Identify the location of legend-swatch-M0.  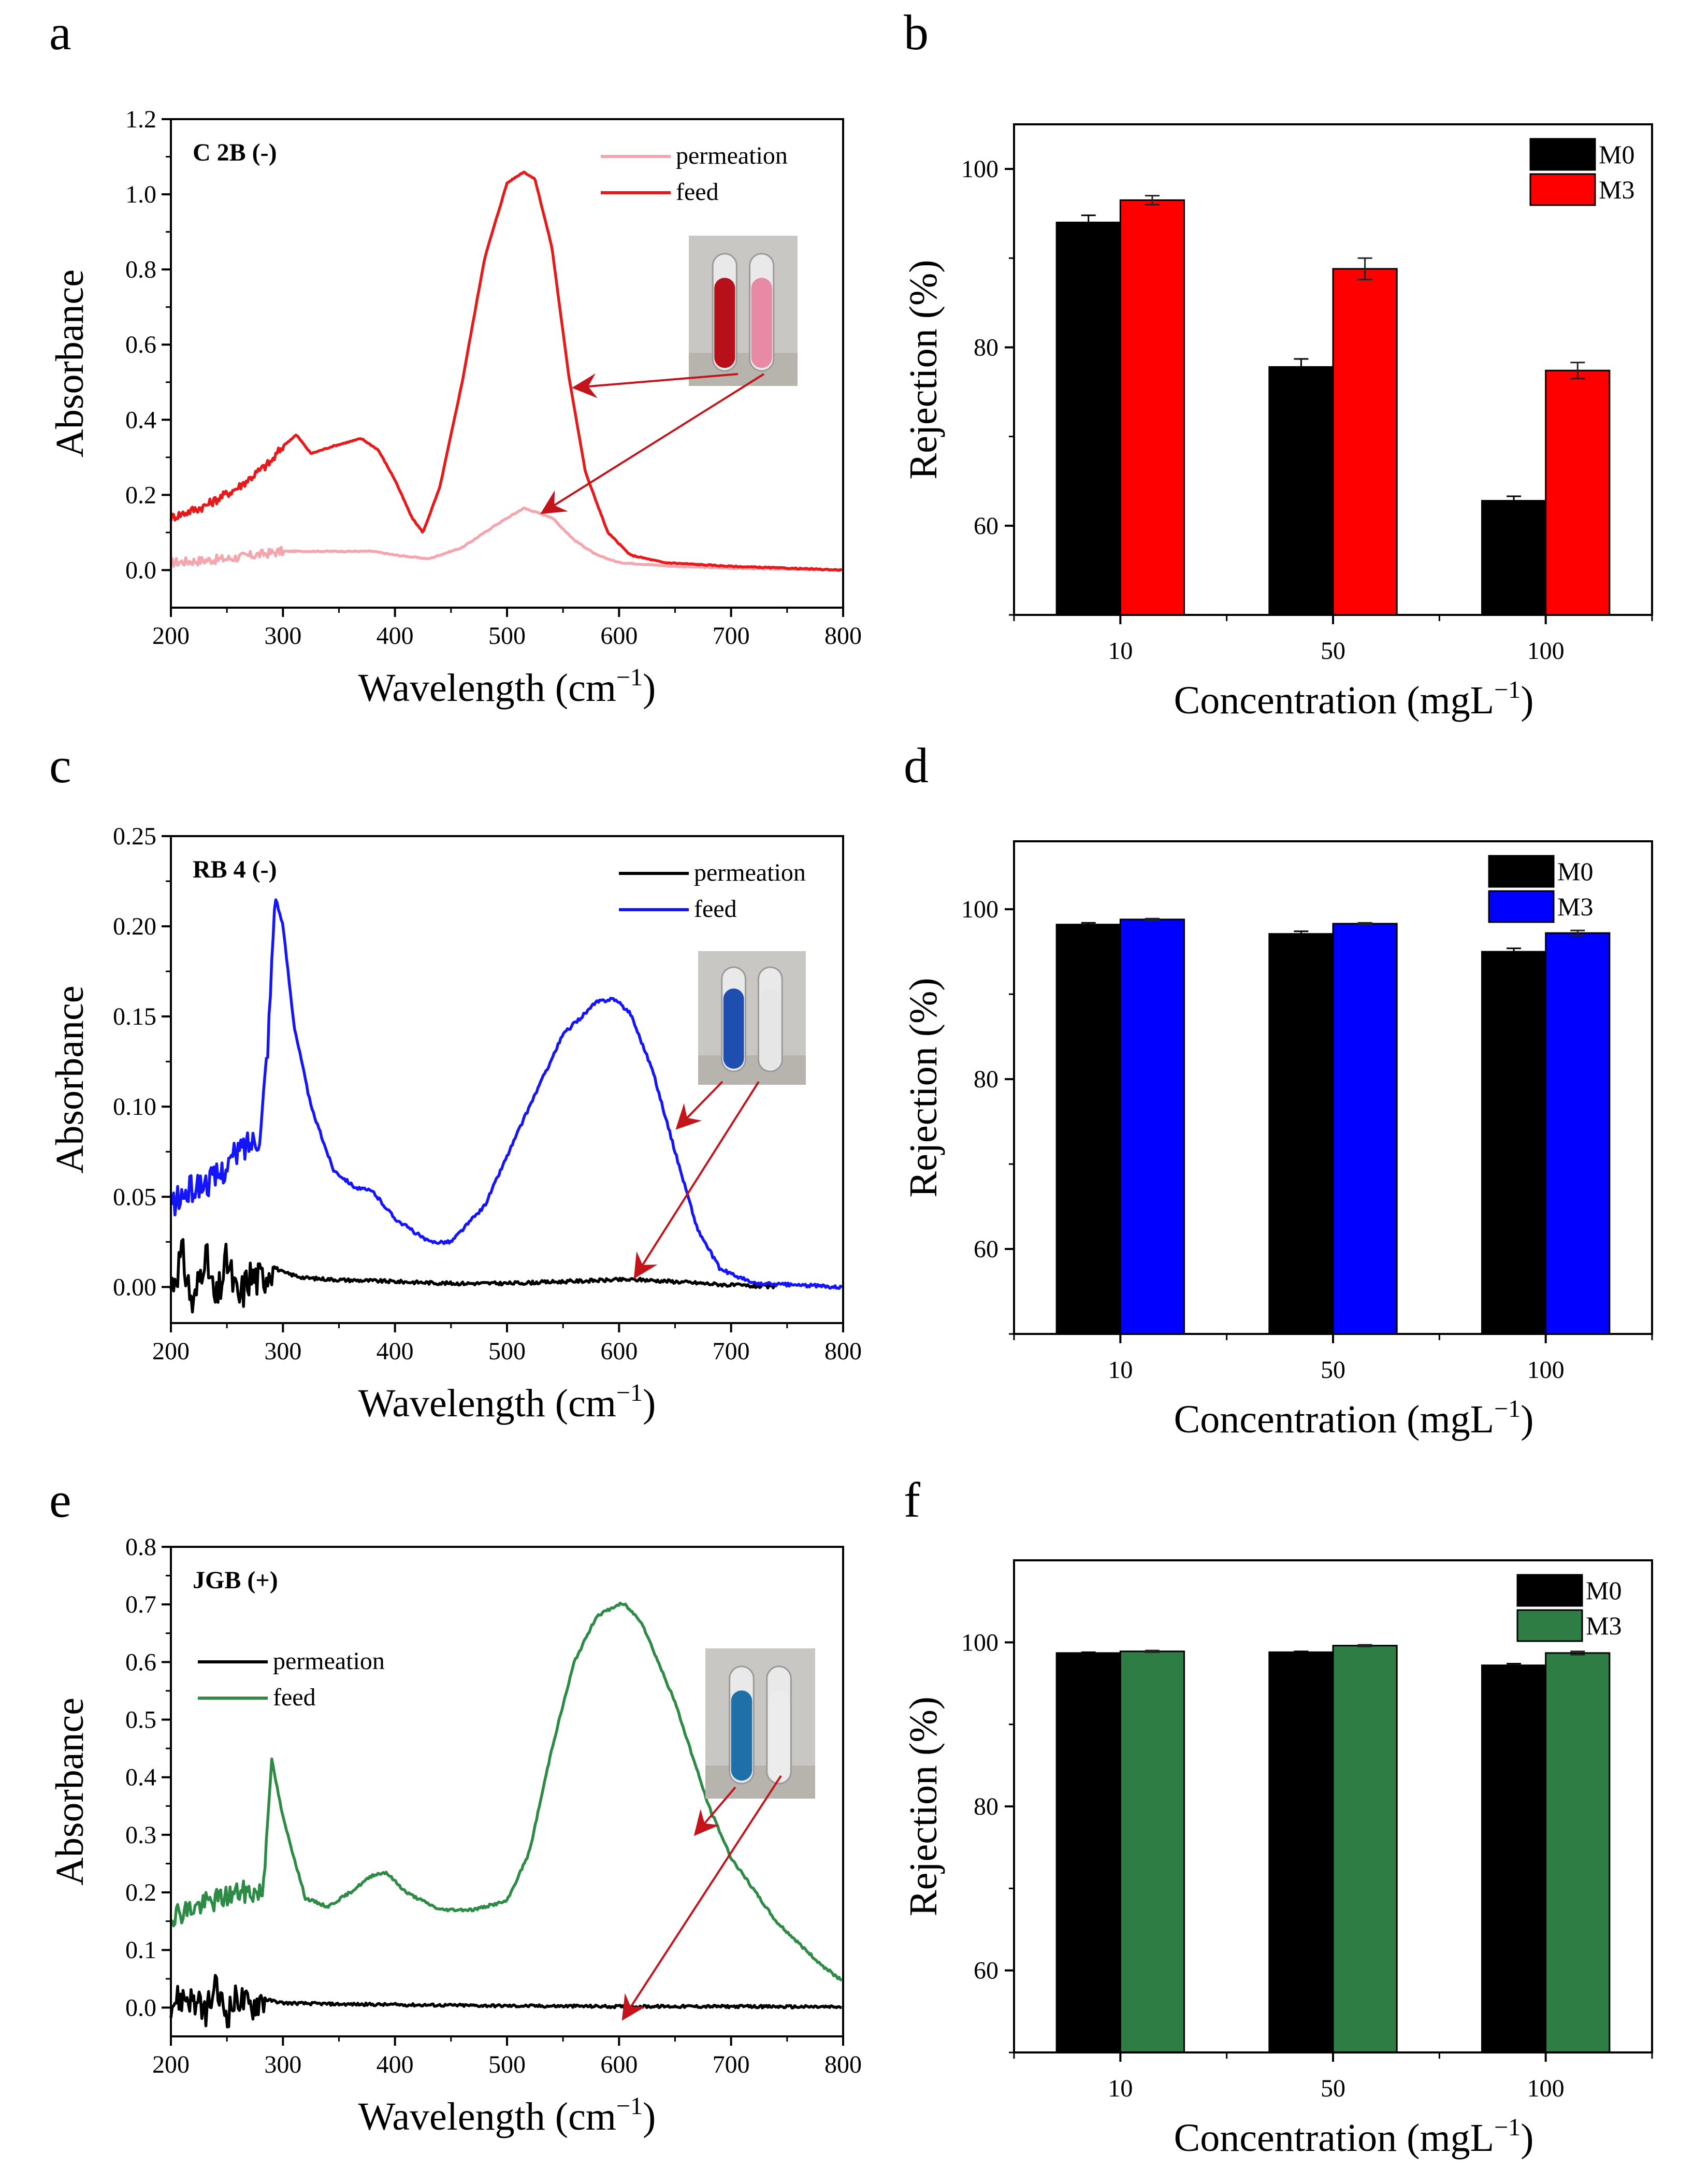
(1550, 1591).